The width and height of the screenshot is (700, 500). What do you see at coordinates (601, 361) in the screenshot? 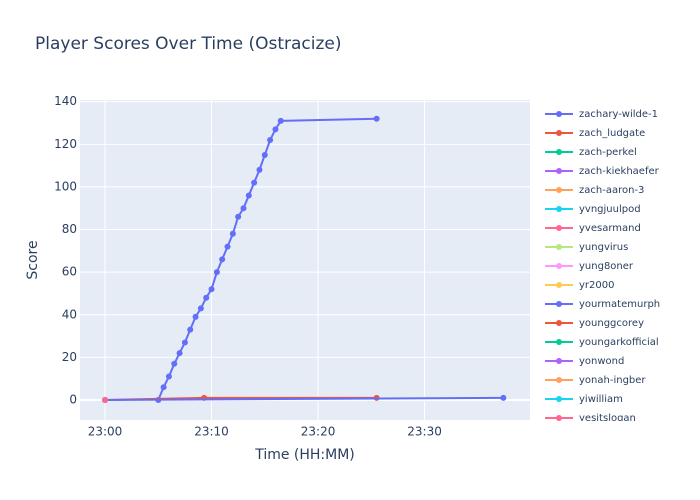
I see `legend-label: yonwond` at bounding box center [601, 361].